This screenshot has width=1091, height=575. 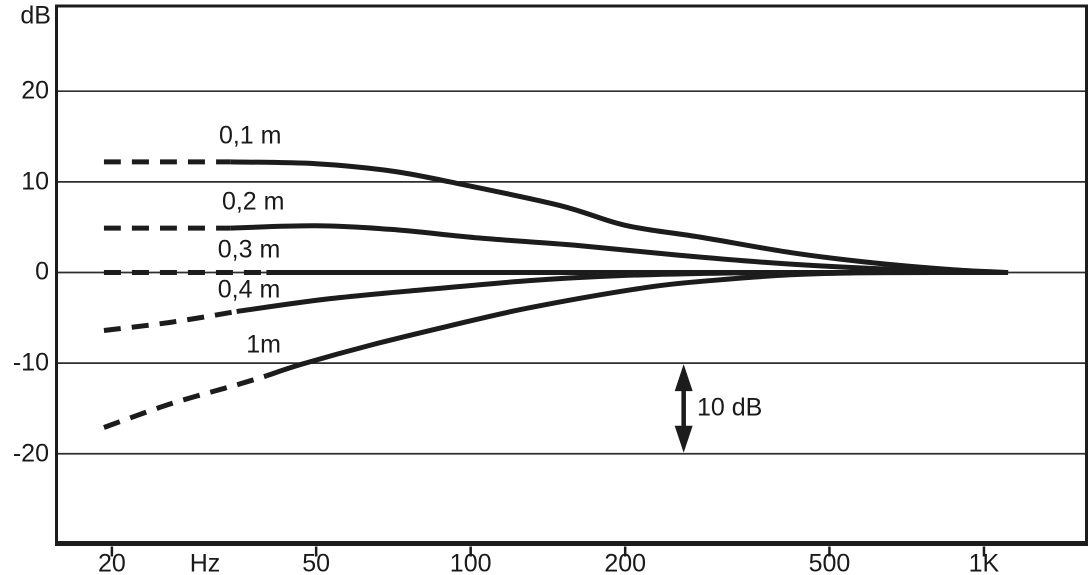 What do you see at coordinates (42, 271) in the screenshot?
I see `y-tick-label-2: 0` at bounding box center [42, 271].